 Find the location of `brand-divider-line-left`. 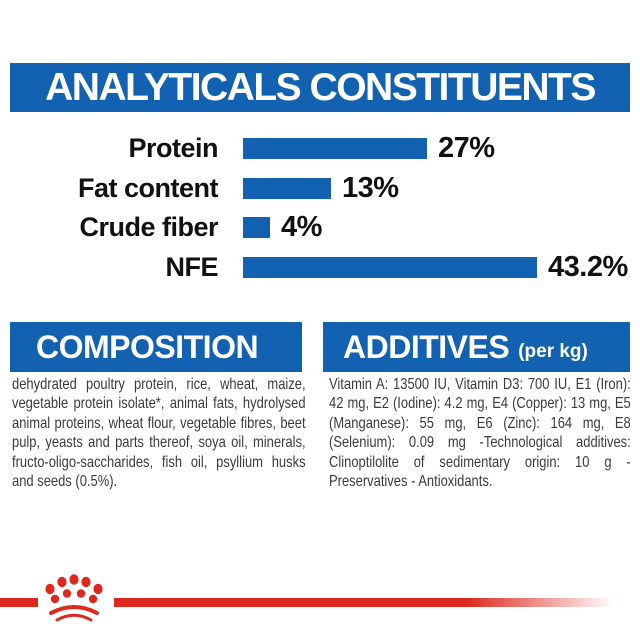

brand-divider-line-left is located at coordinates (19, 602).